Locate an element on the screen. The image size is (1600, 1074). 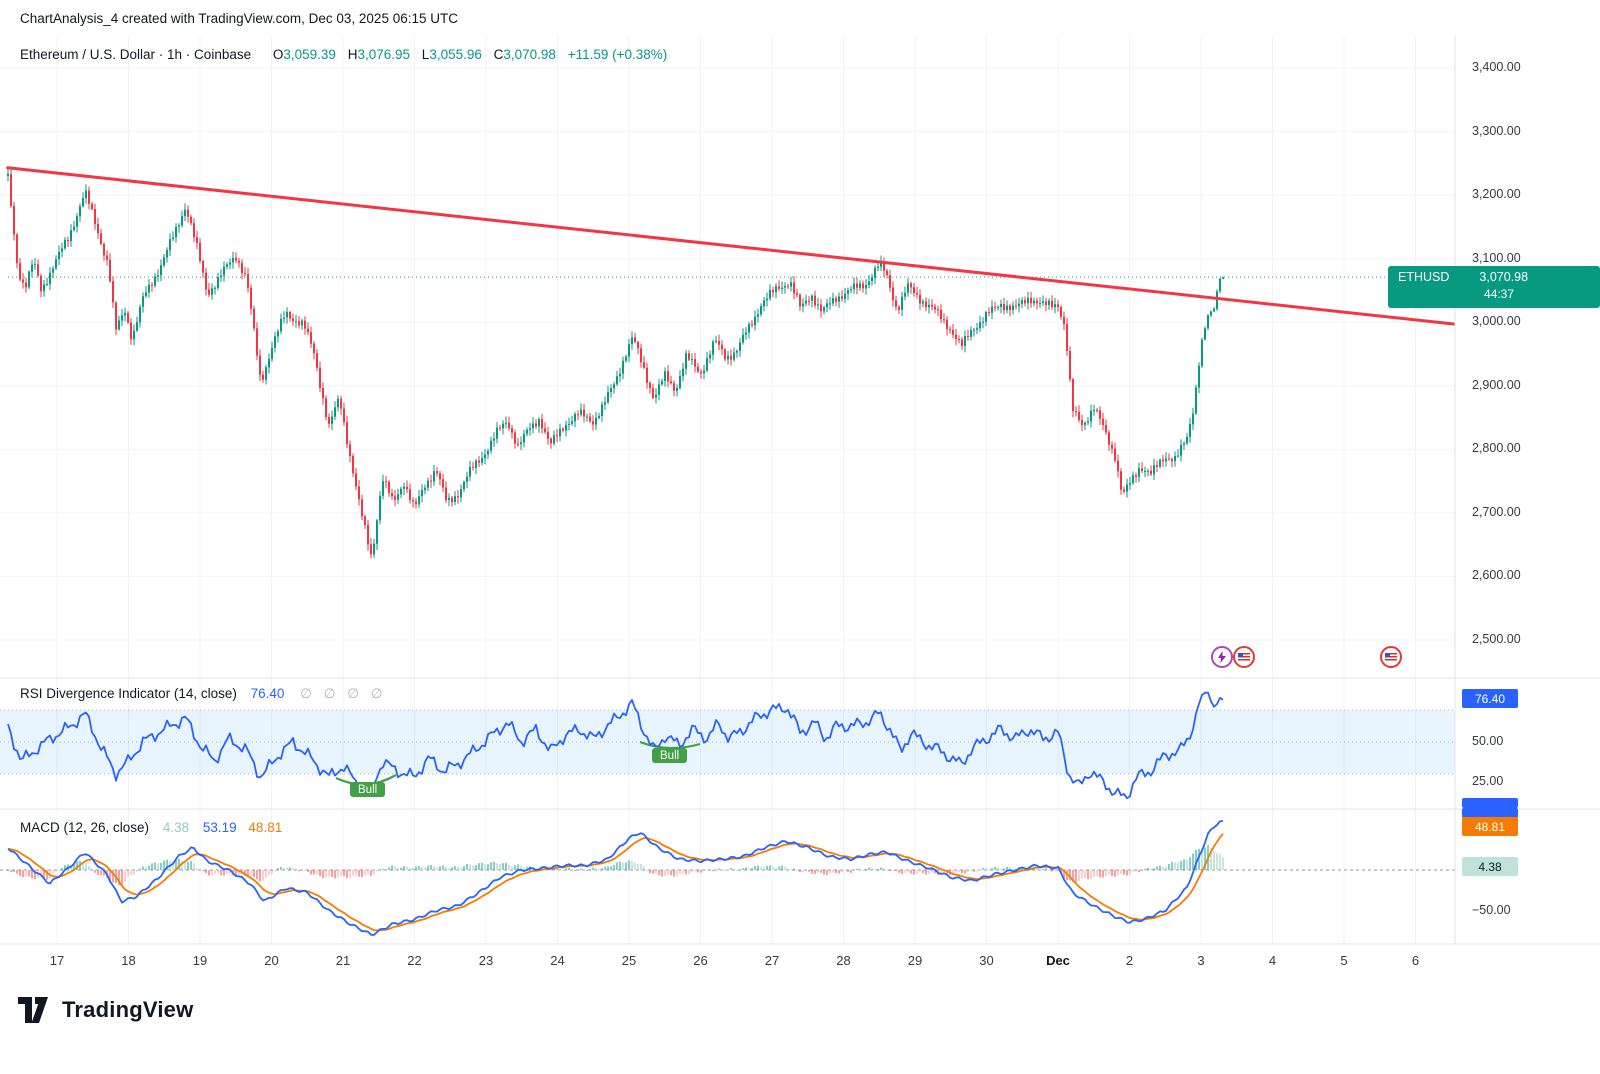
brand-name: TradingView is located at coordinates (128, 1009).